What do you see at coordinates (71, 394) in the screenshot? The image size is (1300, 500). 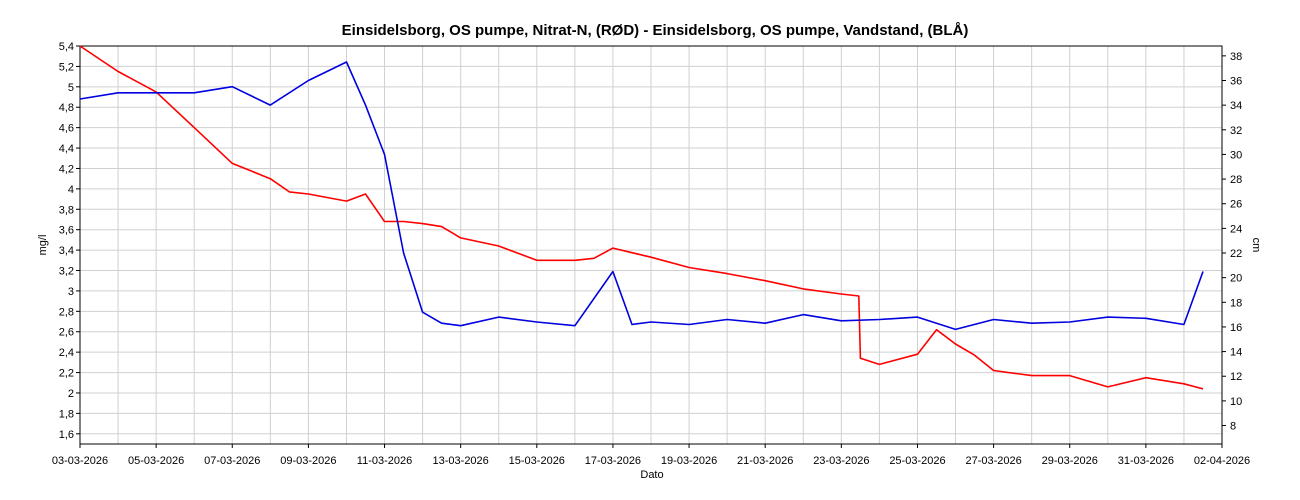 I see `y-left-tick-label: 2` at bounding box center [71, 394].